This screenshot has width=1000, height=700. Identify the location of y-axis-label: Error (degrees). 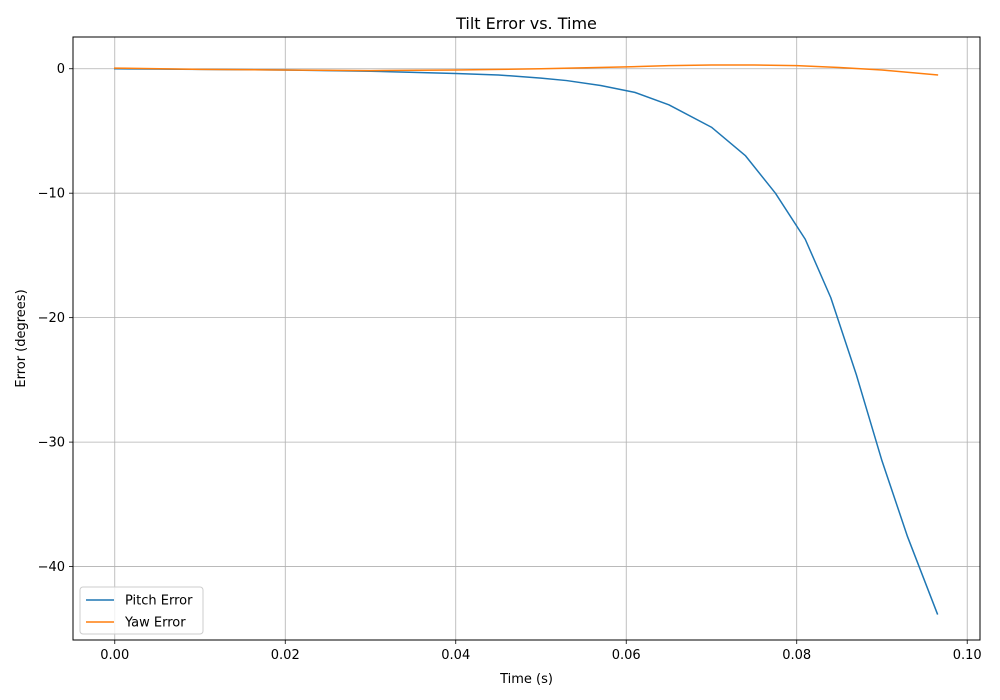
(21, 338).